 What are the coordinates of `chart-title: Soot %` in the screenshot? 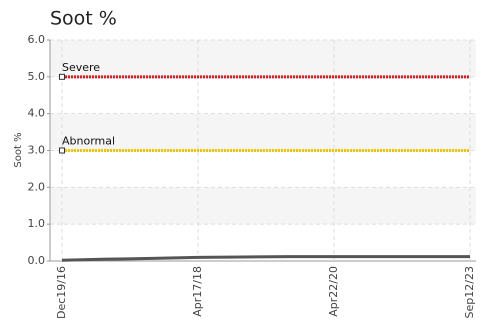 It's located at (83, 19).